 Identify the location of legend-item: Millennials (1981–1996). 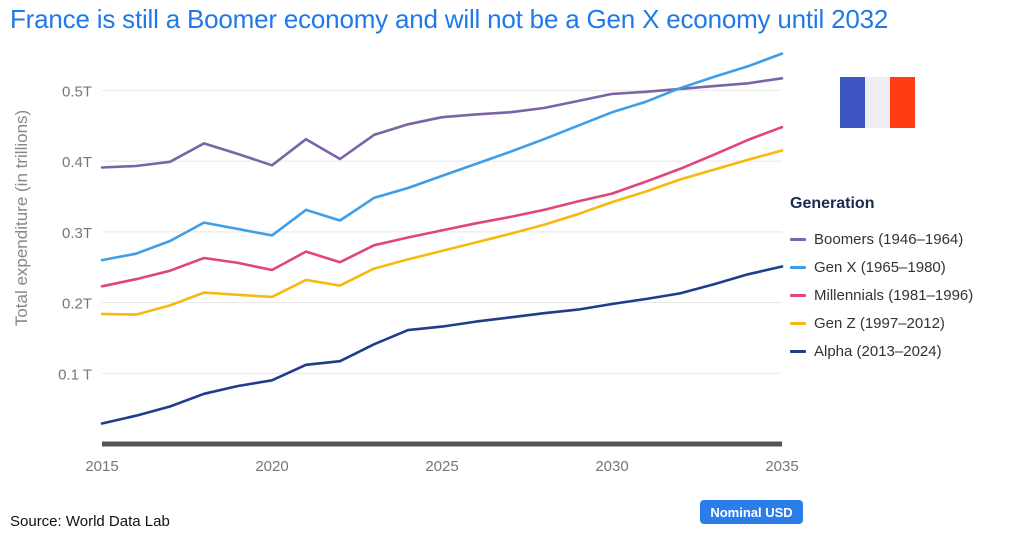
(881, 295).